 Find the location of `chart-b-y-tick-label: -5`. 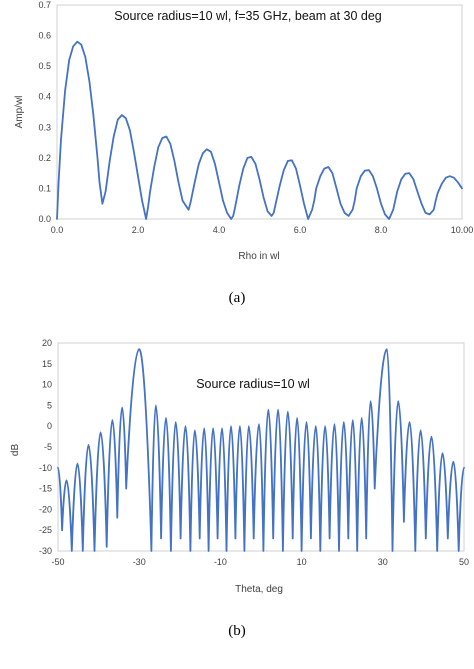

chart-b-y-tick-label: -5 is located at coordinates (48, 447).